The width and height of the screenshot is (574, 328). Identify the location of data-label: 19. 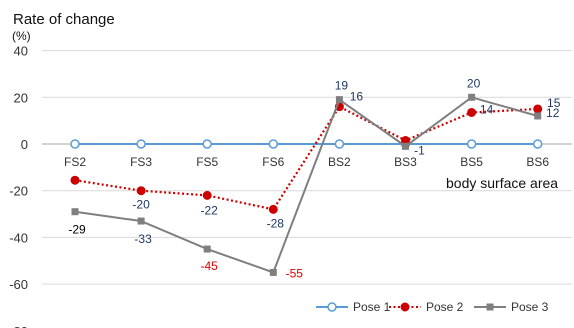
(342, 86).